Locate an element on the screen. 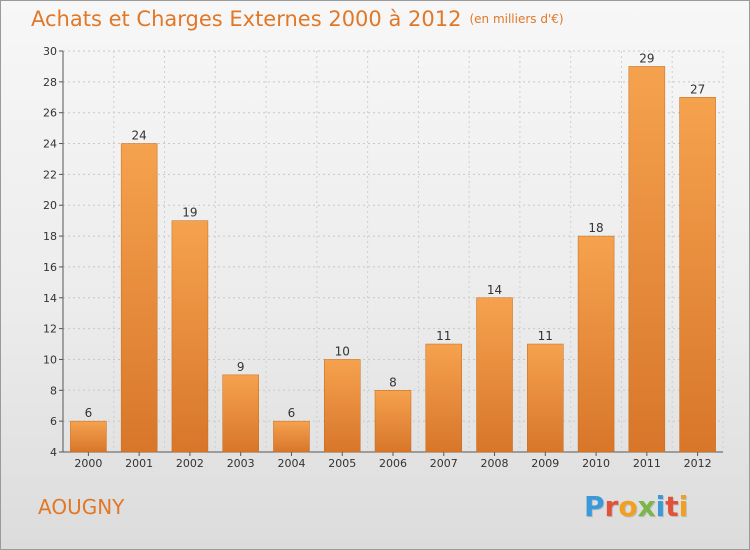  chart-title-main: Achats et Charges Externes 2000 à 2012 is located at coordinates (246, 19).